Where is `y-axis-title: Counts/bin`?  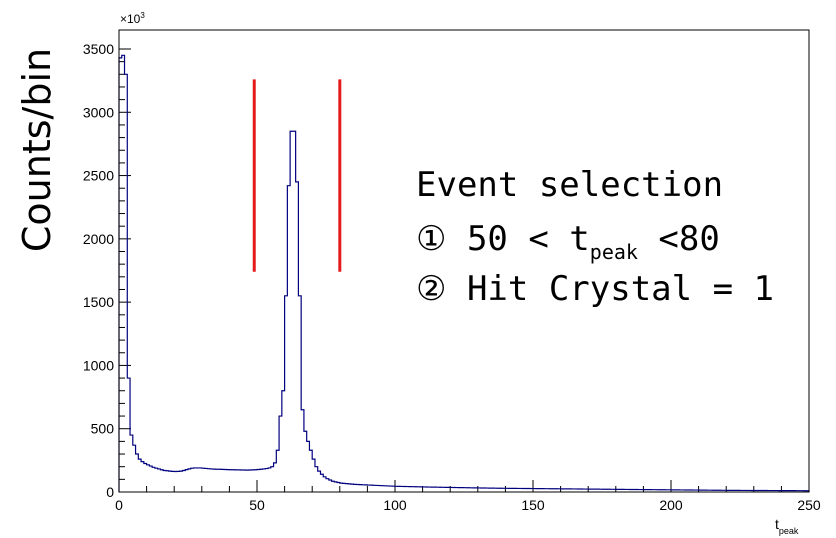 y-axis-title: Counts/bin is located at coordinates (37, 150).